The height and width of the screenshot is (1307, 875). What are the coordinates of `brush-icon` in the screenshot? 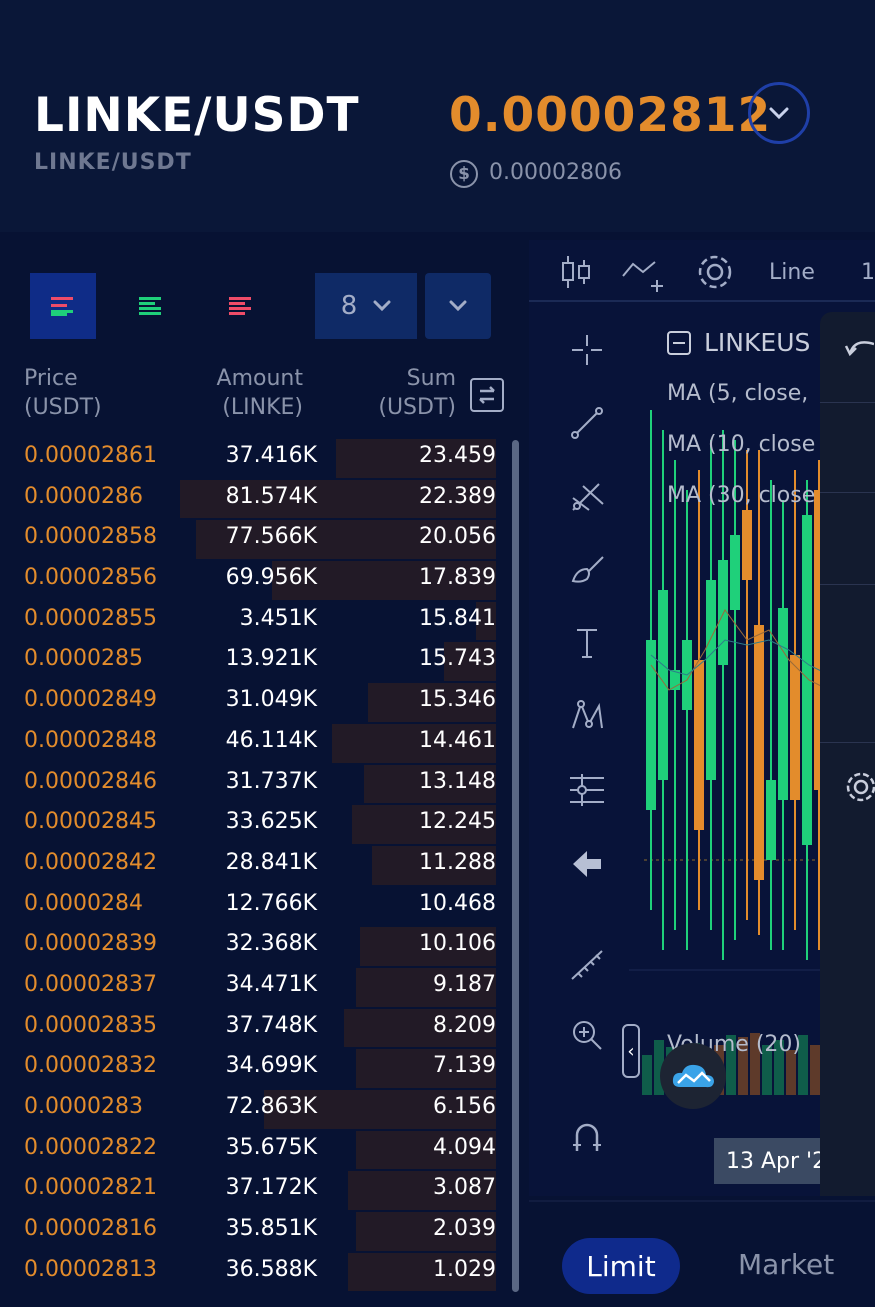 It's located at (587, 569).